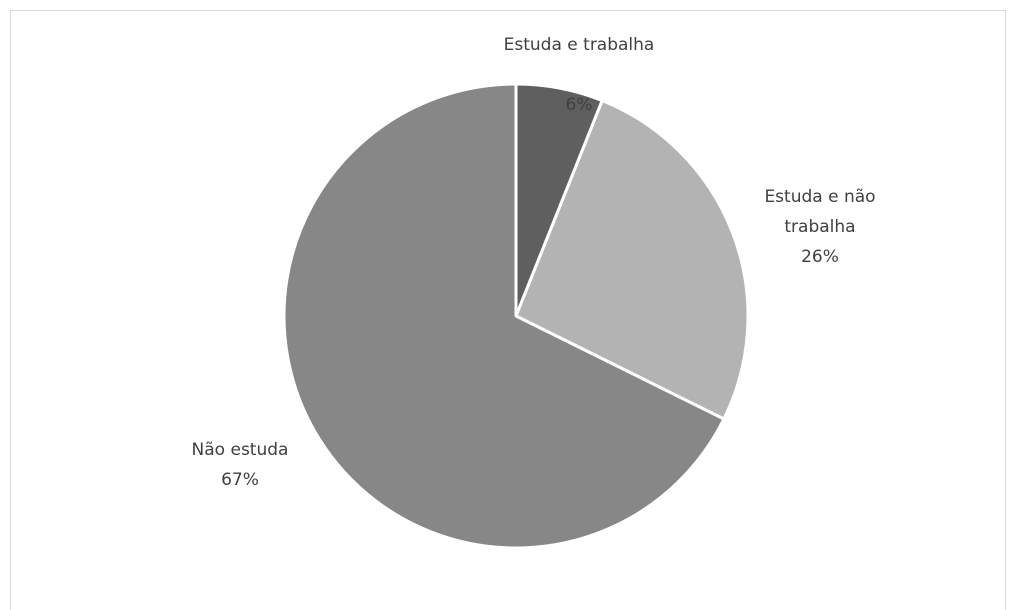 The image size is (1016, 610). I want to click on slice-value-label: 67%, so click(240, 480).